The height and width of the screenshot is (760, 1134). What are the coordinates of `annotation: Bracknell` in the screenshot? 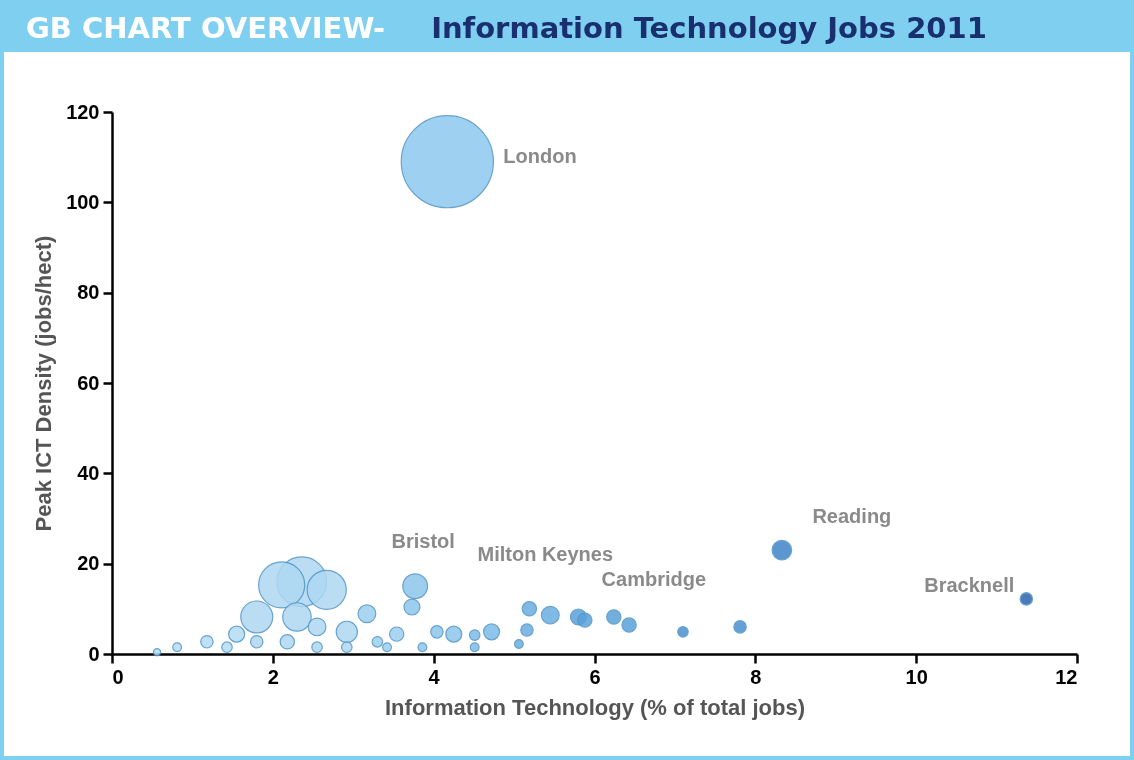 It's located at (969, 584).